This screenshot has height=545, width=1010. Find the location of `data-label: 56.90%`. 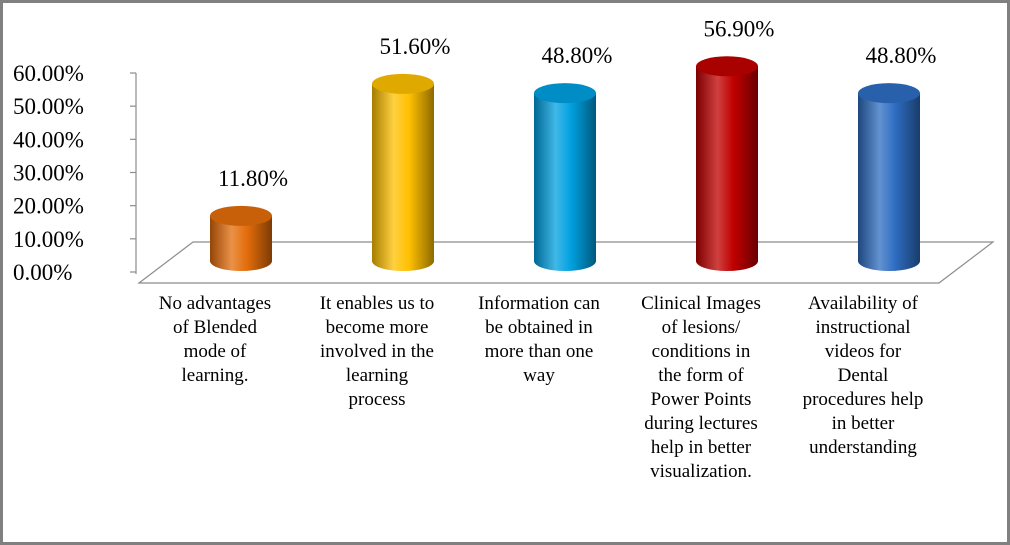

data-label: 56.90% is located at coordinates (739, 28).